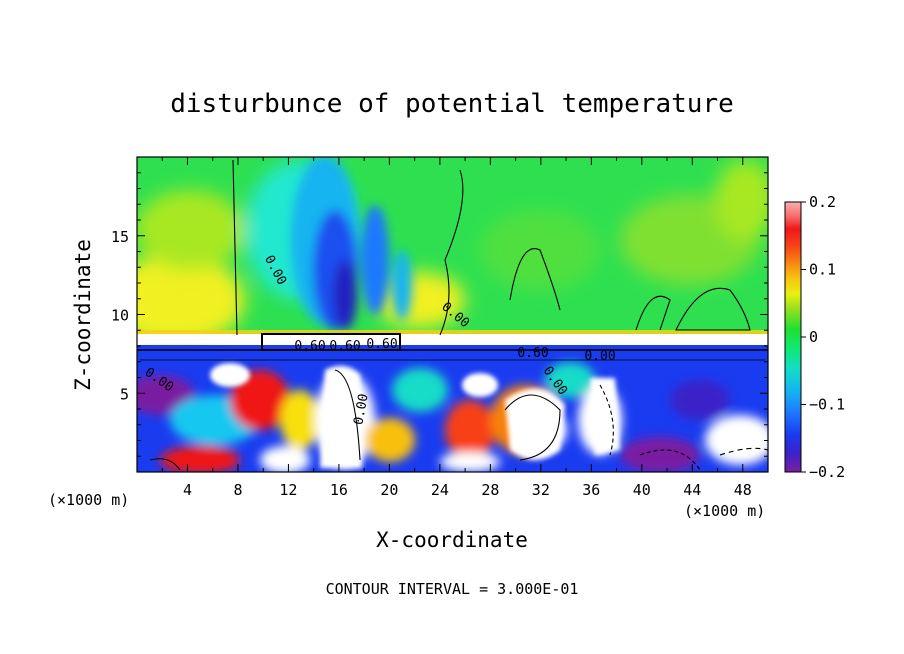  I want to click on x-tick-label: 44, so click(692, 490).